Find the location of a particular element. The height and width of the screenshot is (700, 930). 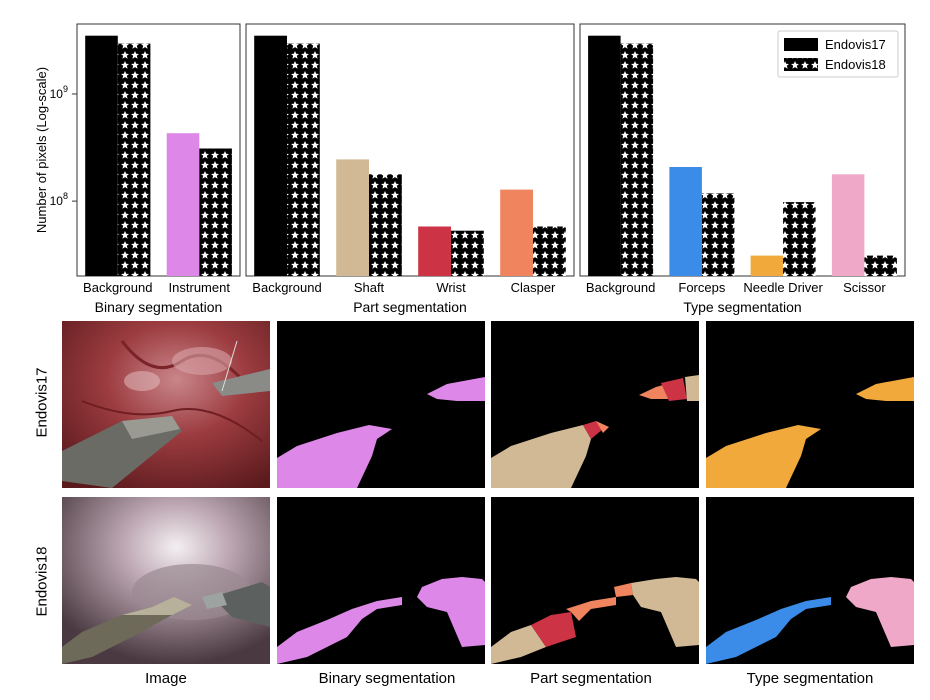

x-tick-label: Shaft is located at coordinates (369, 287).